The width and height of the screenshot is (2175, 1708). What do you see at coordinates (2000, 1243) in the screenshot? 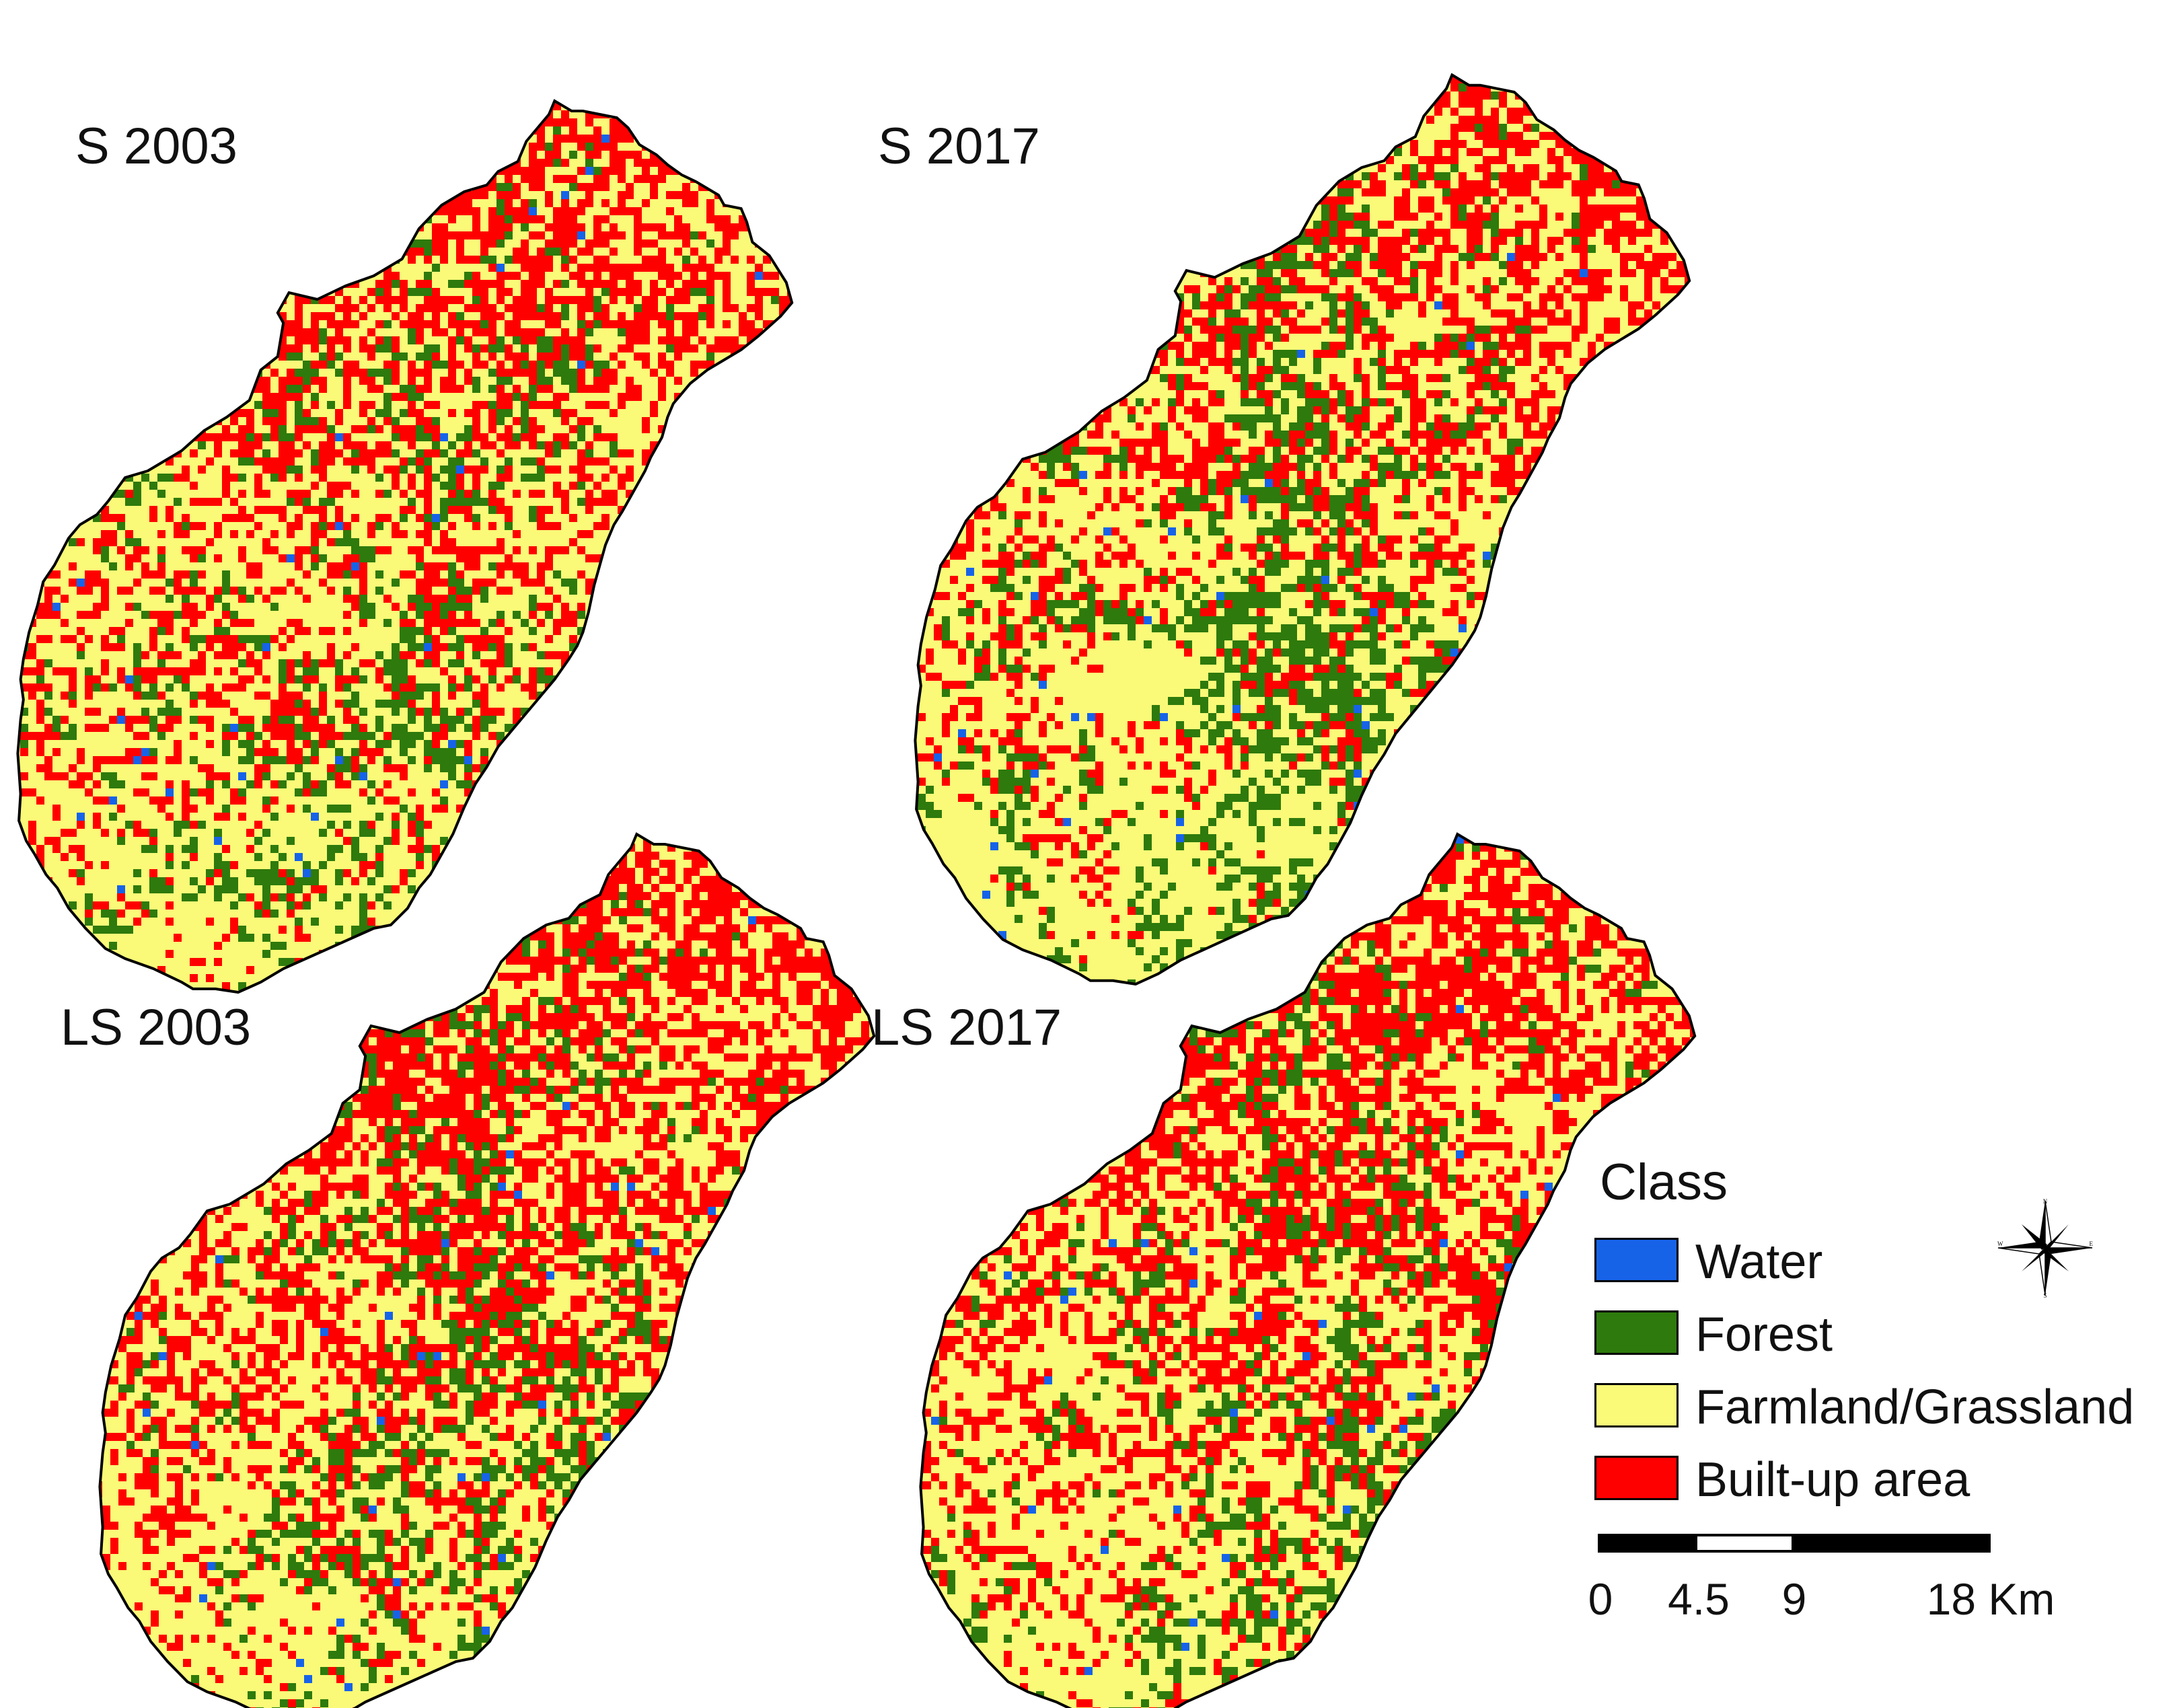
I see `compass-w: W` at bounding box center [2000, 1243].